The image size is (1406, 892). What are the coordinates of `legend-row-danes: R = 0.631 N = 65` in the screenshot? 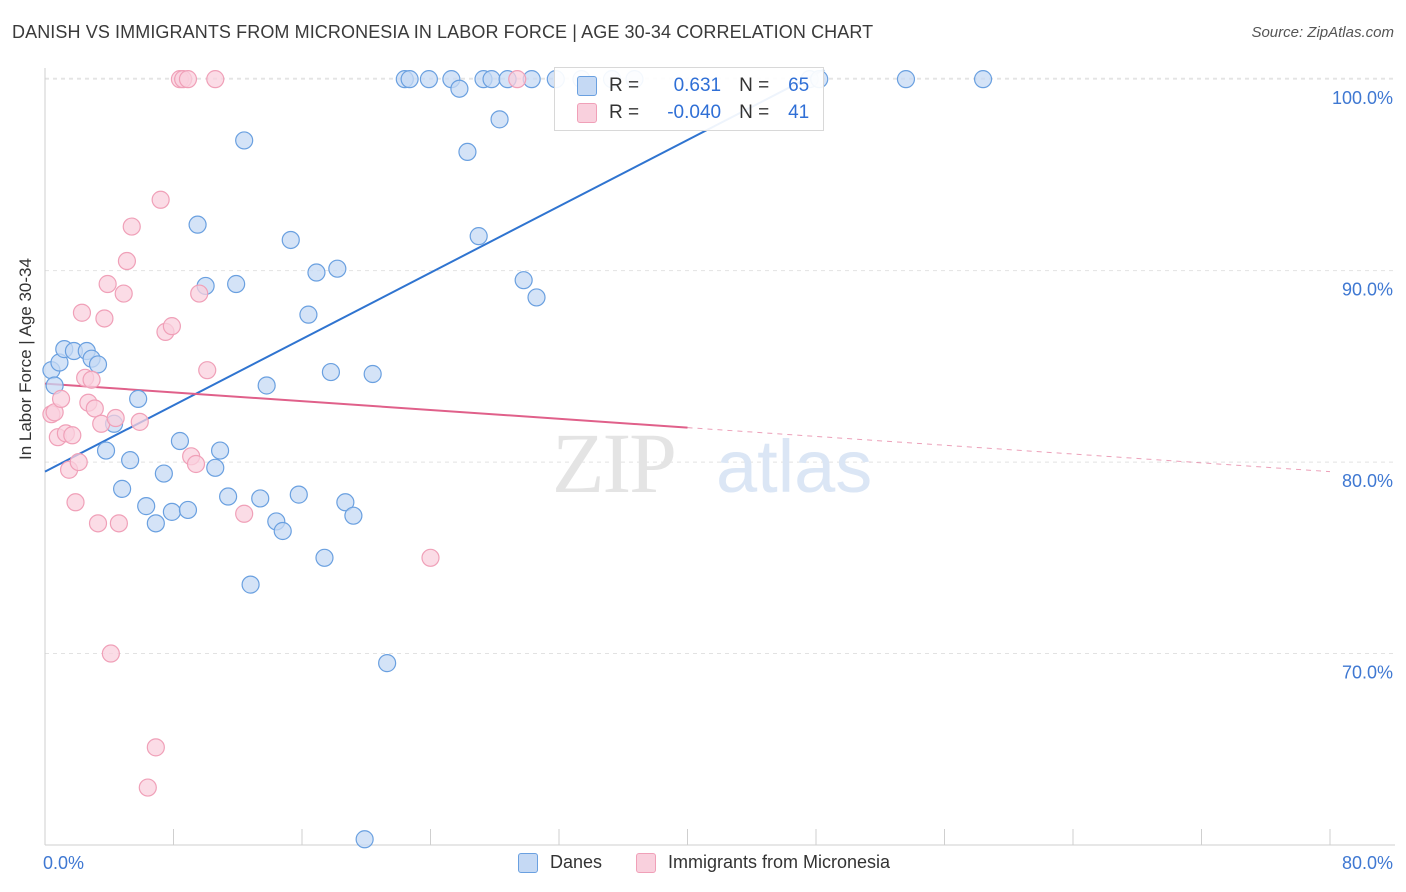 It's located at (693, 86).